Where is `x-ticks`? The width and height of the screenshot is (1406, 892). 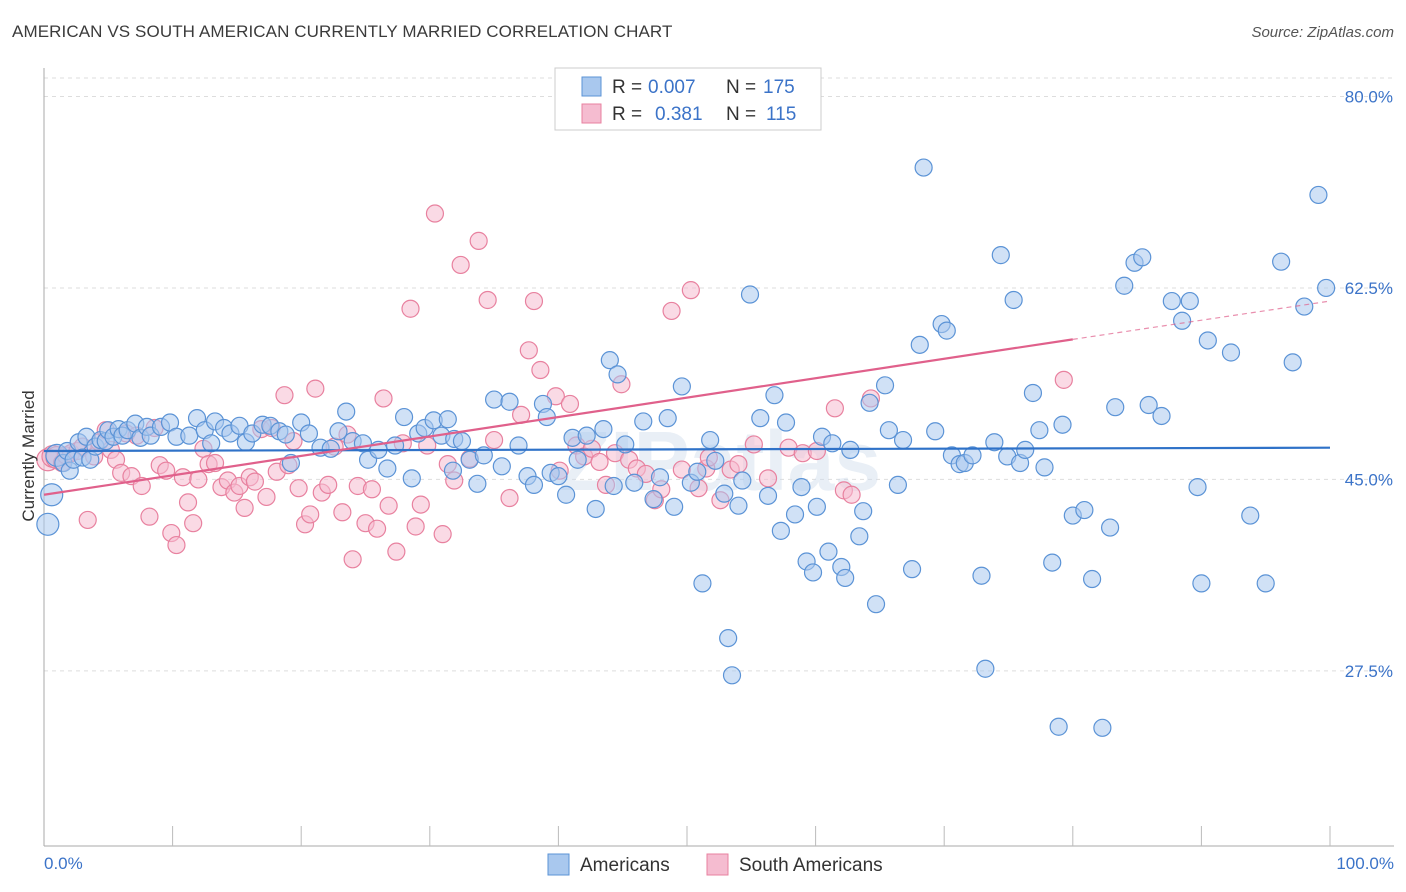 x-ticks is located at coordinates (751, 836).